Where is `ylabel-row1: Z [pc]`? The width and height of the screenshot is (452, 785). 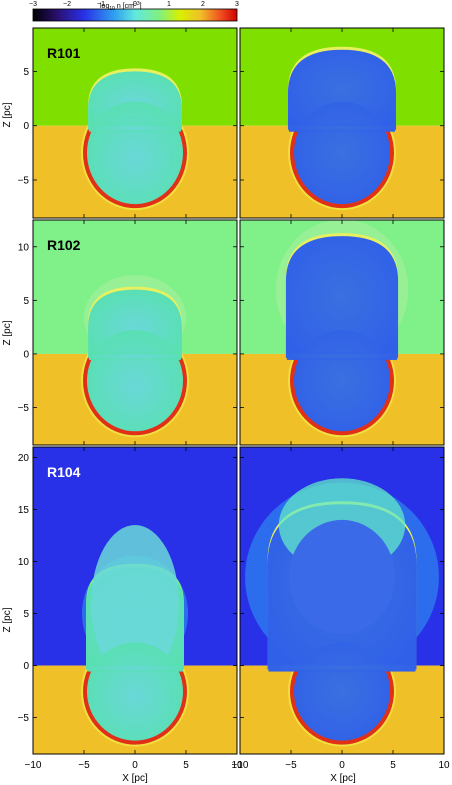
ylabel-row1: Z [pc] is located at coordinates (7, 114).